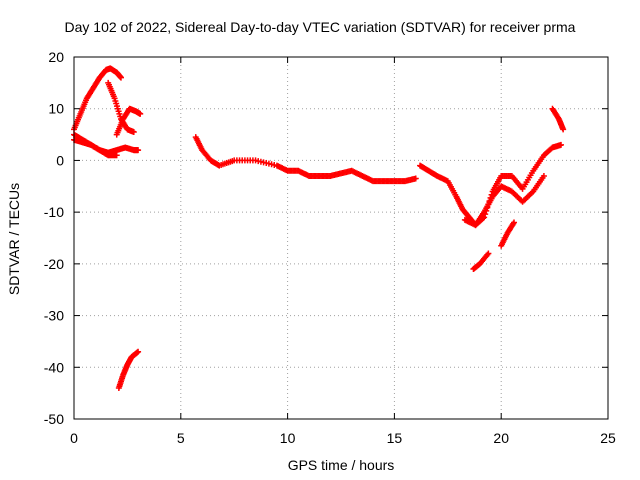 This screenshot has width=640, height=480. What do you see at coordinates (288, 438) in the screenshot?
I see `x-tick-label: 10` at bounding box center [288, 438].